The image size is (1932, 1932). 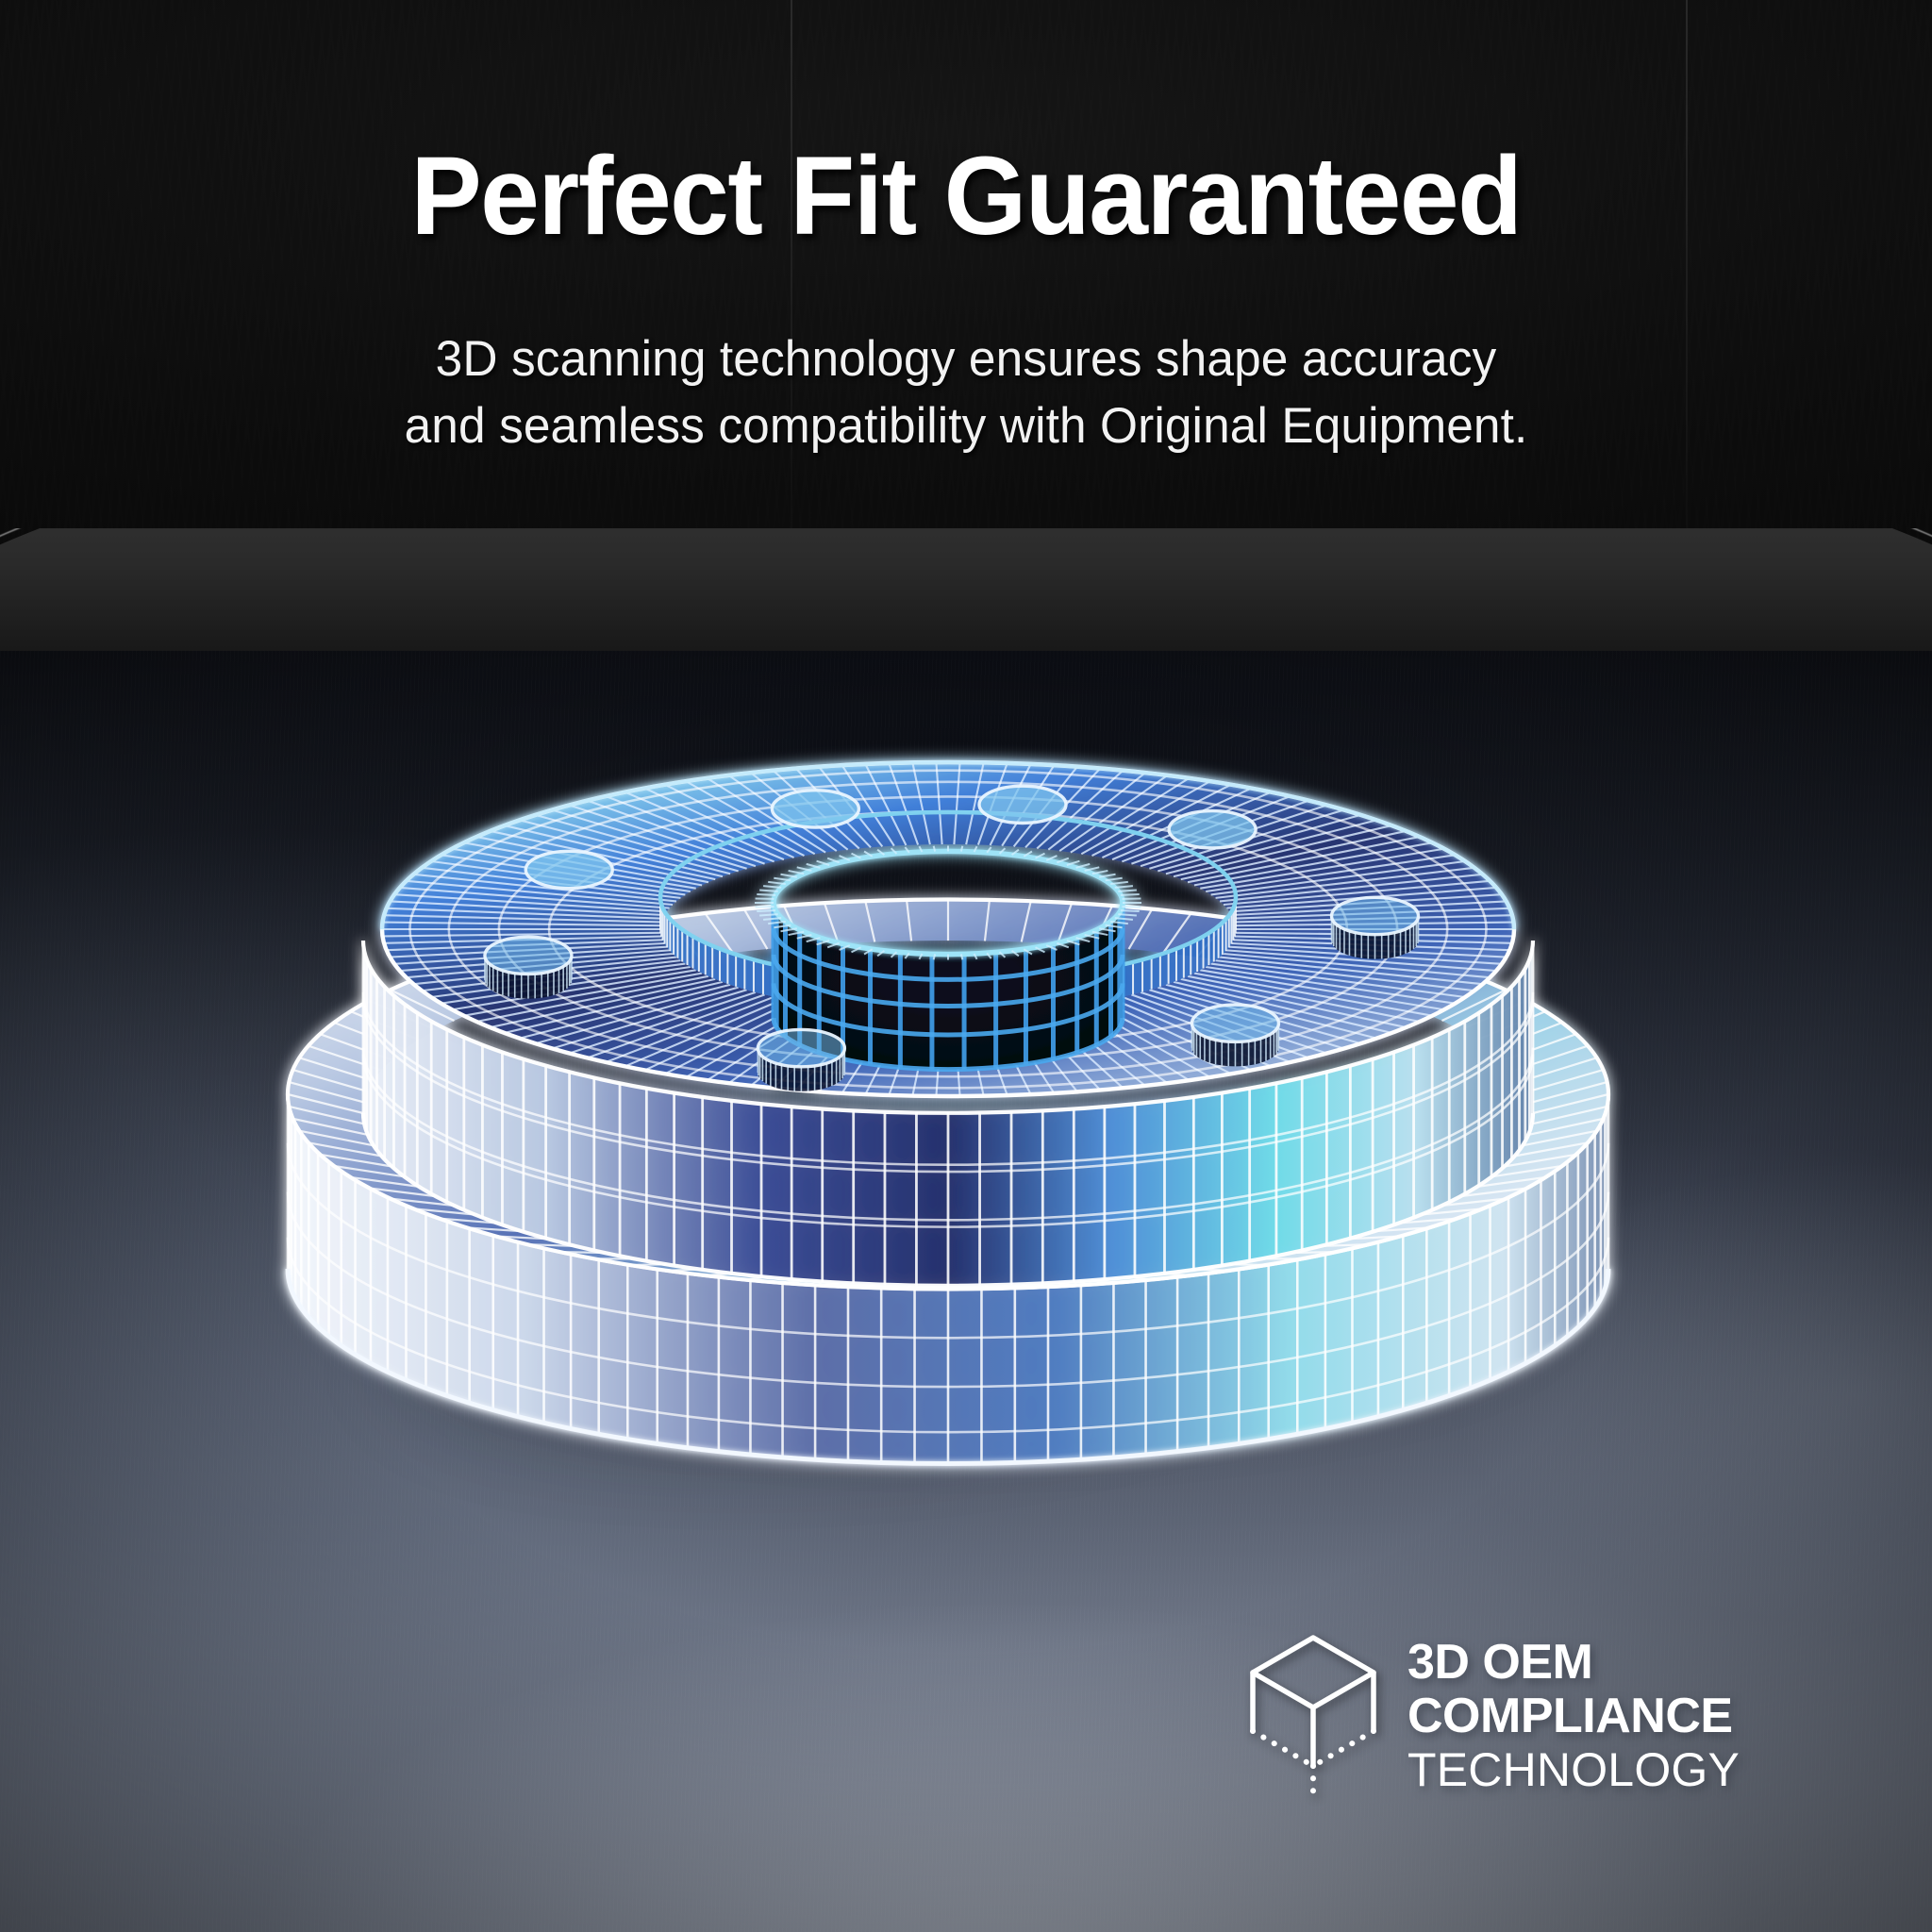 I want to click on logo-wordmark: 3D OEM COMPLIANCE TECHNOLOGY, so click(x=1574, y=1716).